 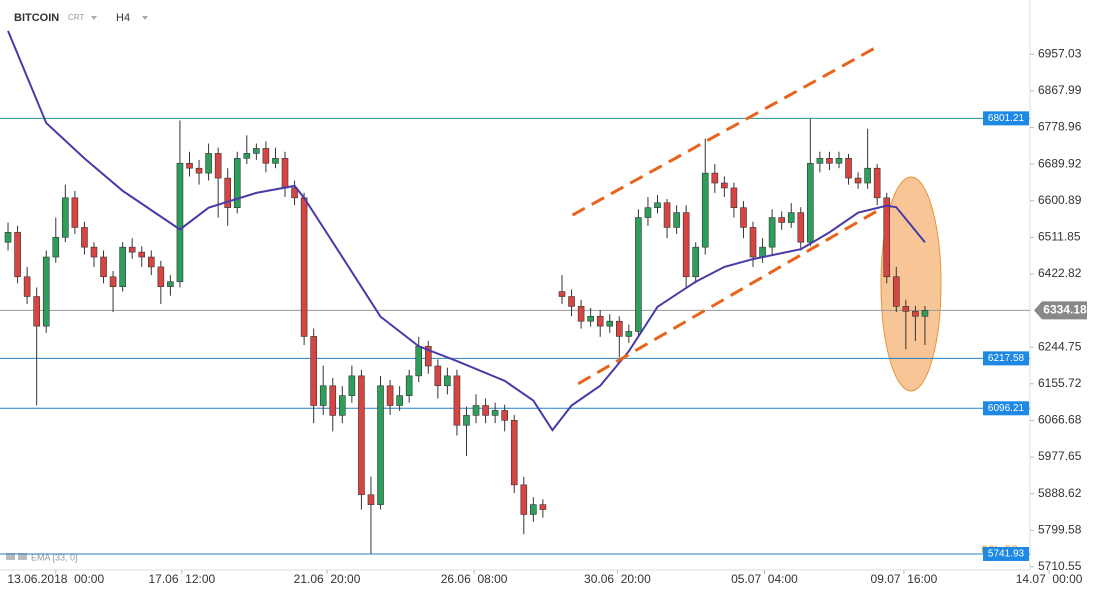 What do you see at coordinates (1065, 310) in the screenshot?
I see `last-price-label: 6334.18` at bounding box center [1065, 310].